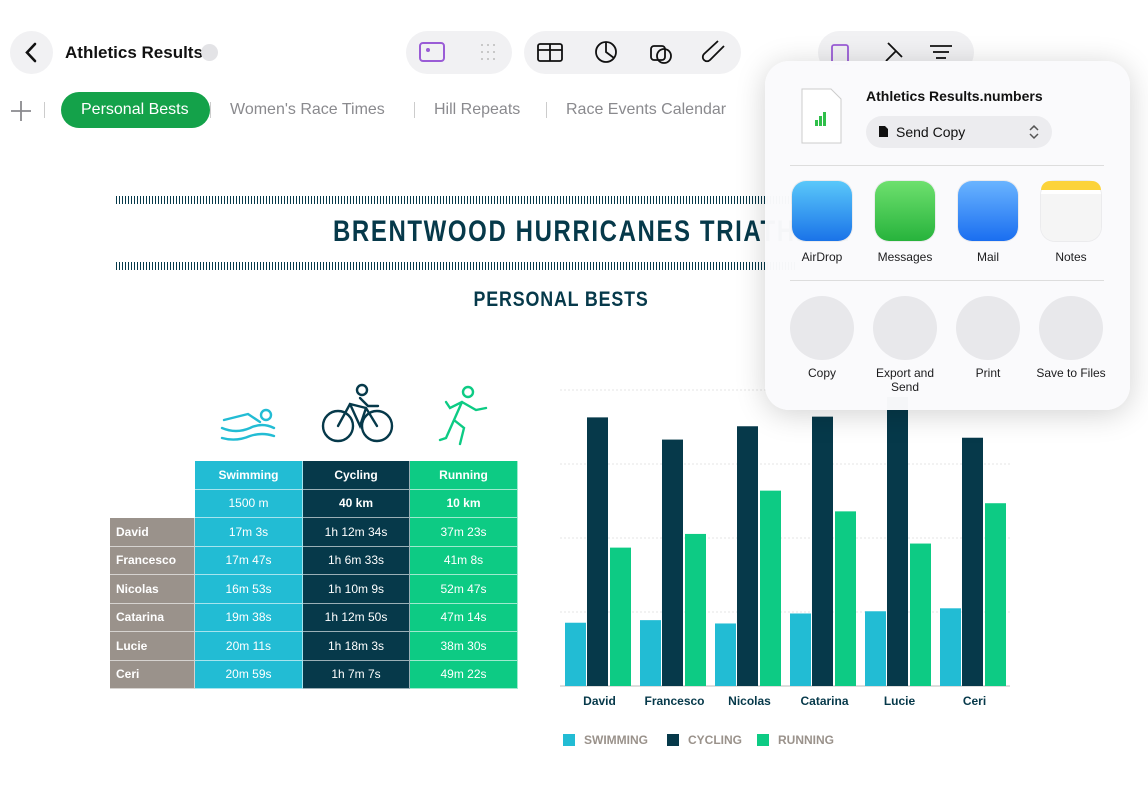  I want to click on table-cell: 1h 6m 33s, so click(356, 560).